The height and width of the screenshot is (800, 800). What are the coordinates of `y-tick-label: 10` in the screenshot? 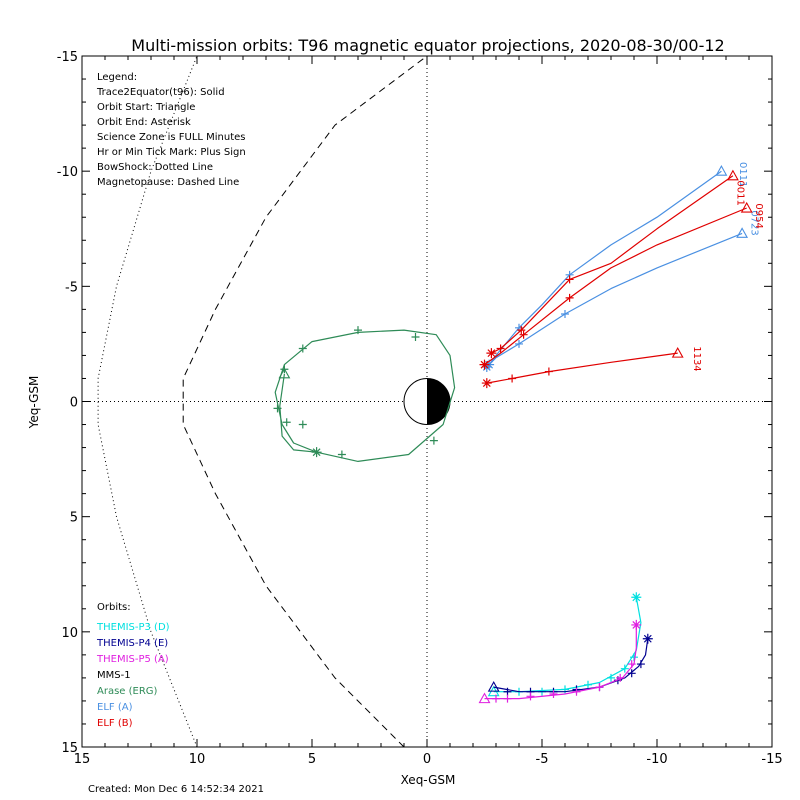 It's located at (69, 633).